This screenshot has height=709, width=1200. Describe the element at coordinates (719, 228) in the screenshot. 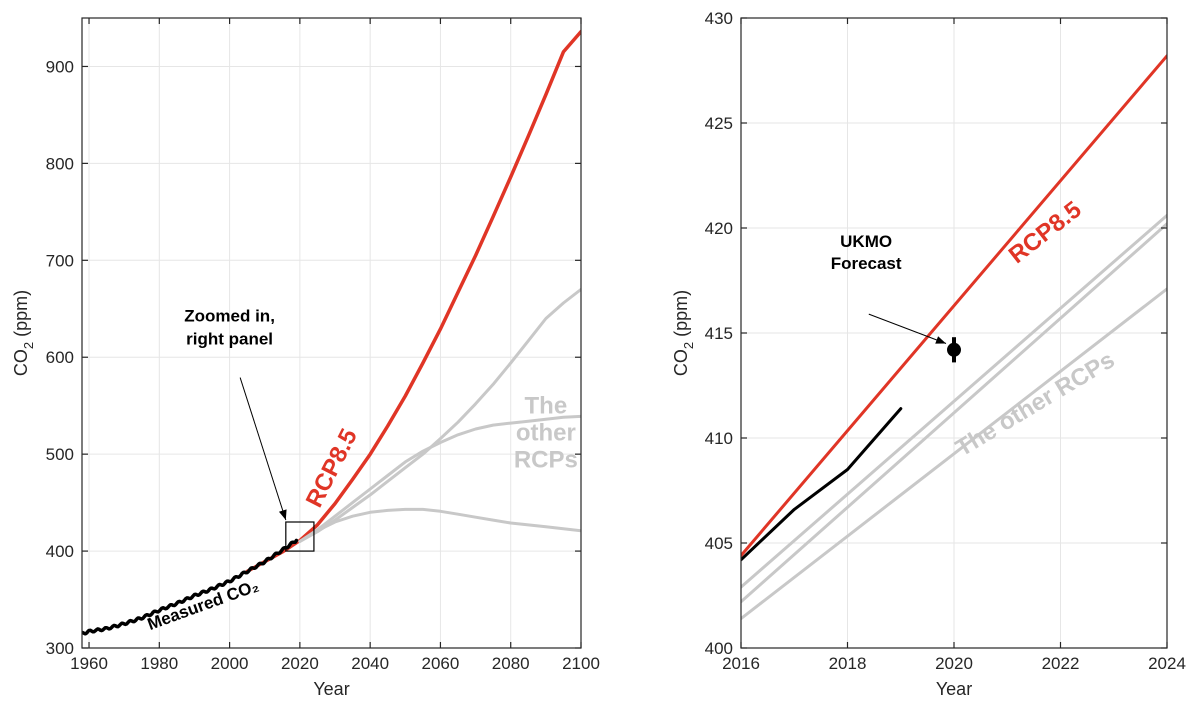

I see `y-tick-label: 420` at that location.